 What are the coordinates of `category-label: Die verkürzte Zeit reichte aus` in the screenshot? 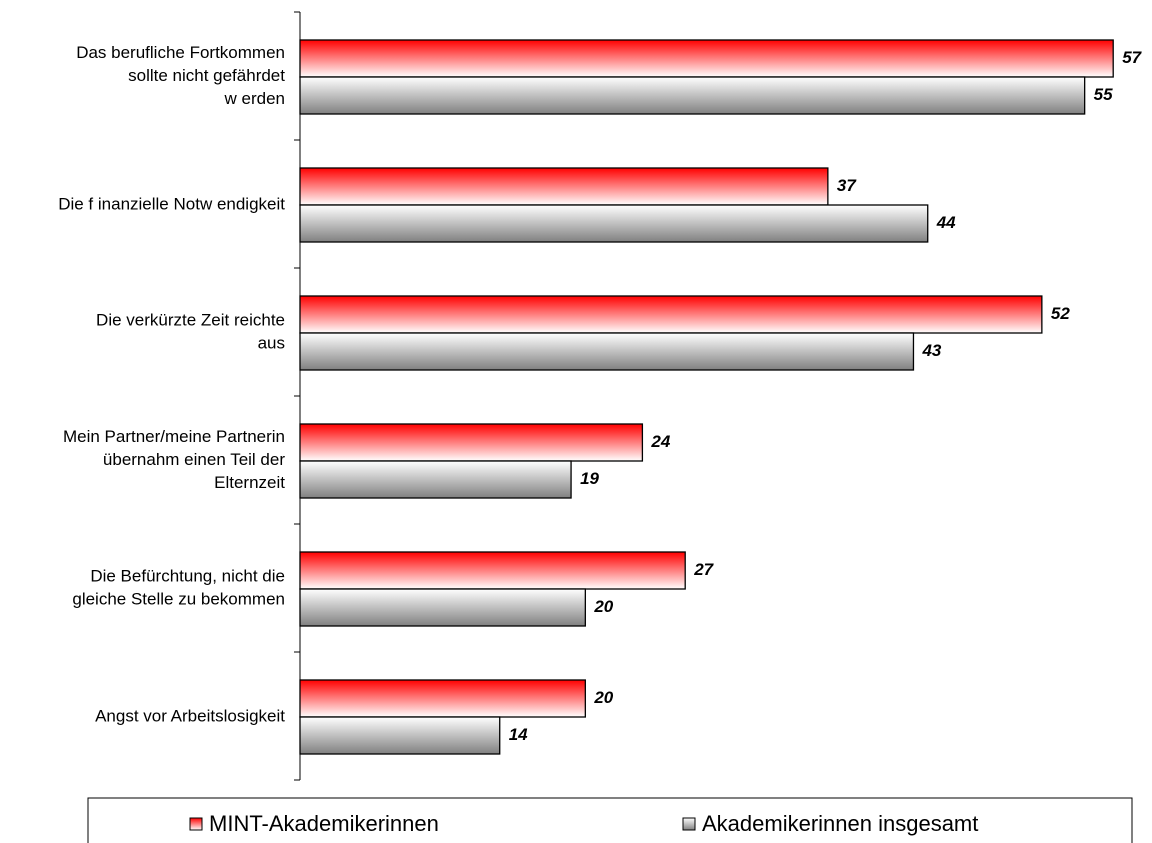 It's located at (190, 332).